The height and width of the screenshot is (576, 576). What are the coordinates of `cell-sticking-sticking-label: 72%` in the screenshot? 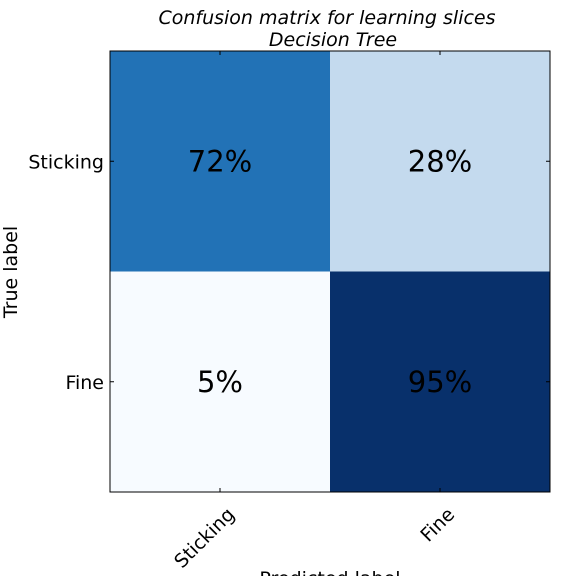 It's located at (220, 161).